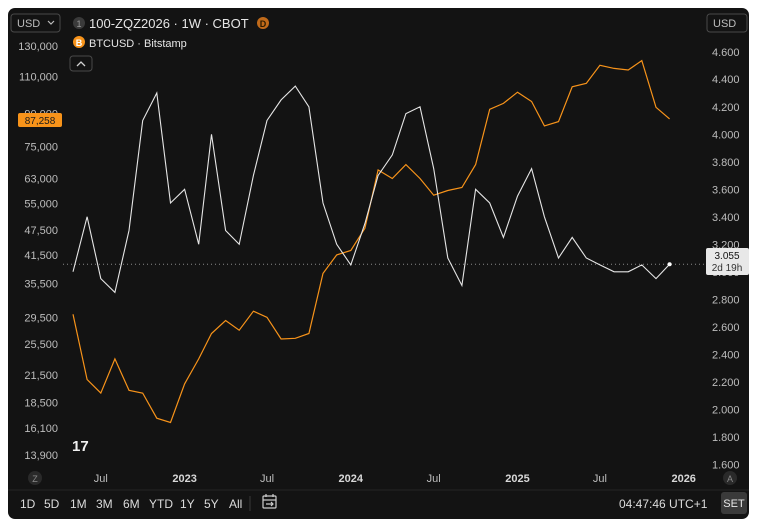  I want to click on logo-text: 17, so click(80, 446).